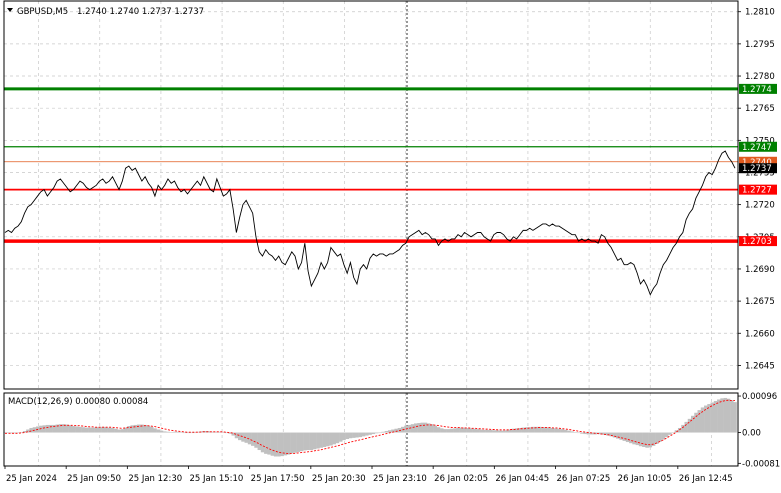  What do you see at coordinates (706, 479) in the screenshot?
I see `time-tick-label: 26 Jan 12:45` at bounding box center [706, 479].